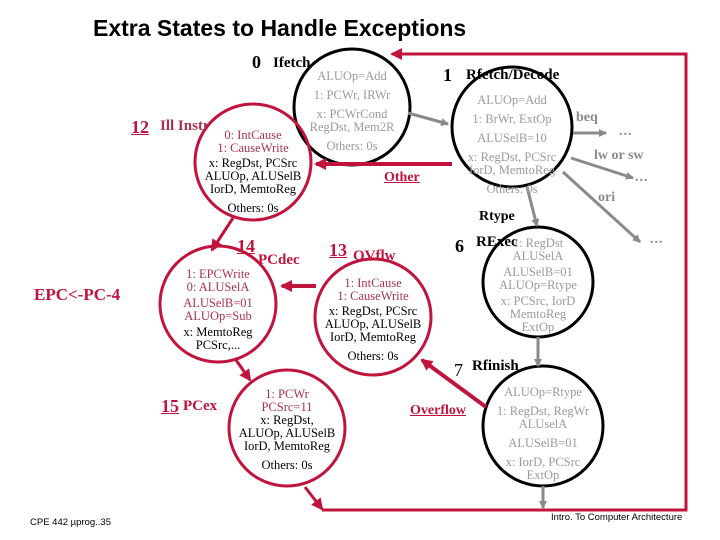  I want to click on state-1-name: Rfetch/Decode, so click(513, 75).